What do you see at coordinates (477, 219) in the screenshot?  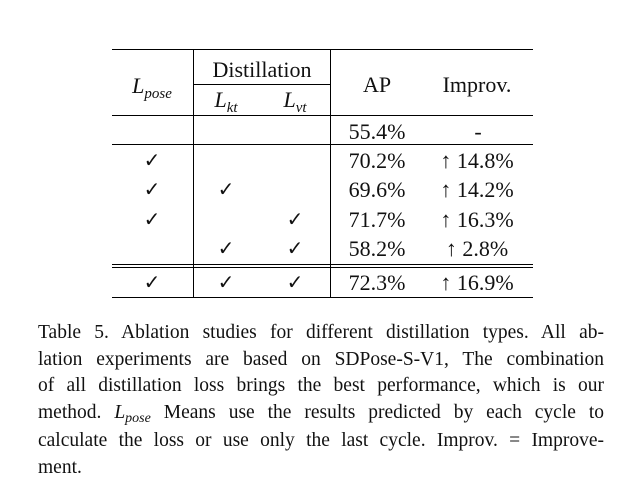 I see `row4-improv: ↑ 16.3%` at bounding box center [477, 219].